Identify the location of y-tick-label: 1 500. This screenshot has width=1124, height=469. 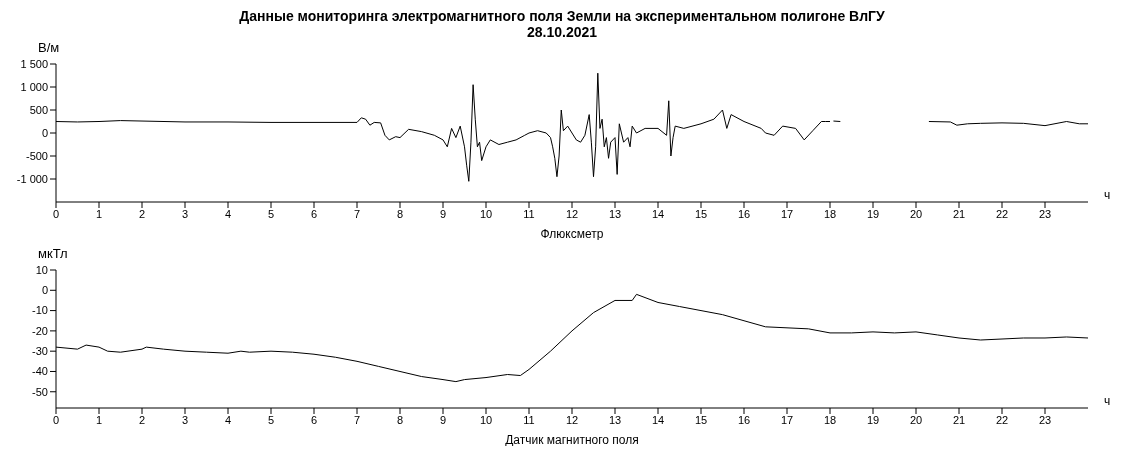
(34, 63).